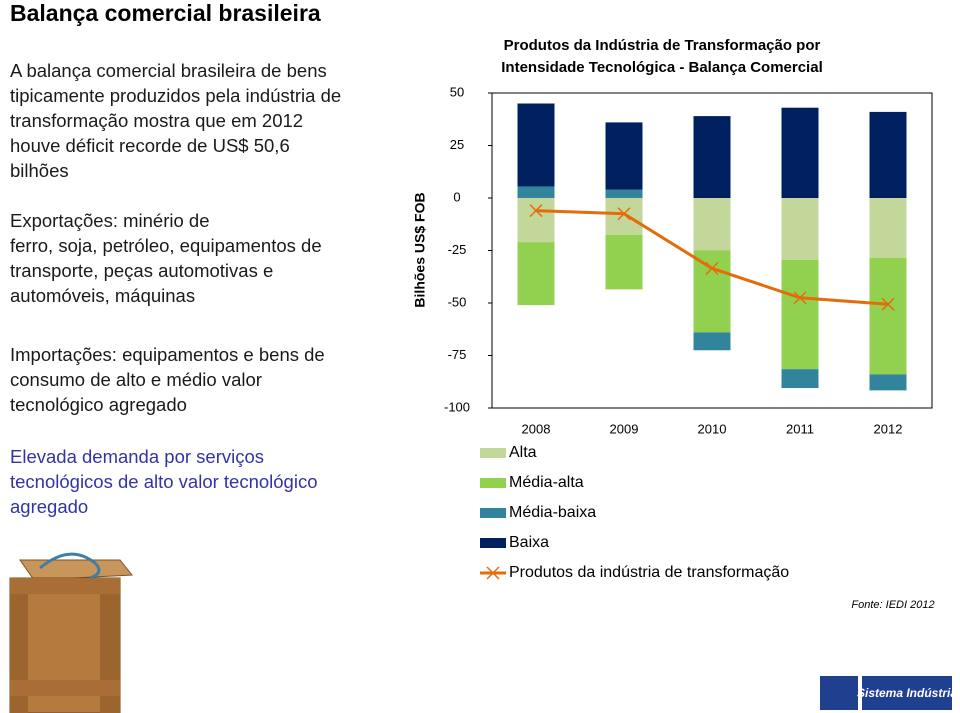 This screenshot has height=713, width=960. I want to click on y-tick-label: -75, so click(457, 354).